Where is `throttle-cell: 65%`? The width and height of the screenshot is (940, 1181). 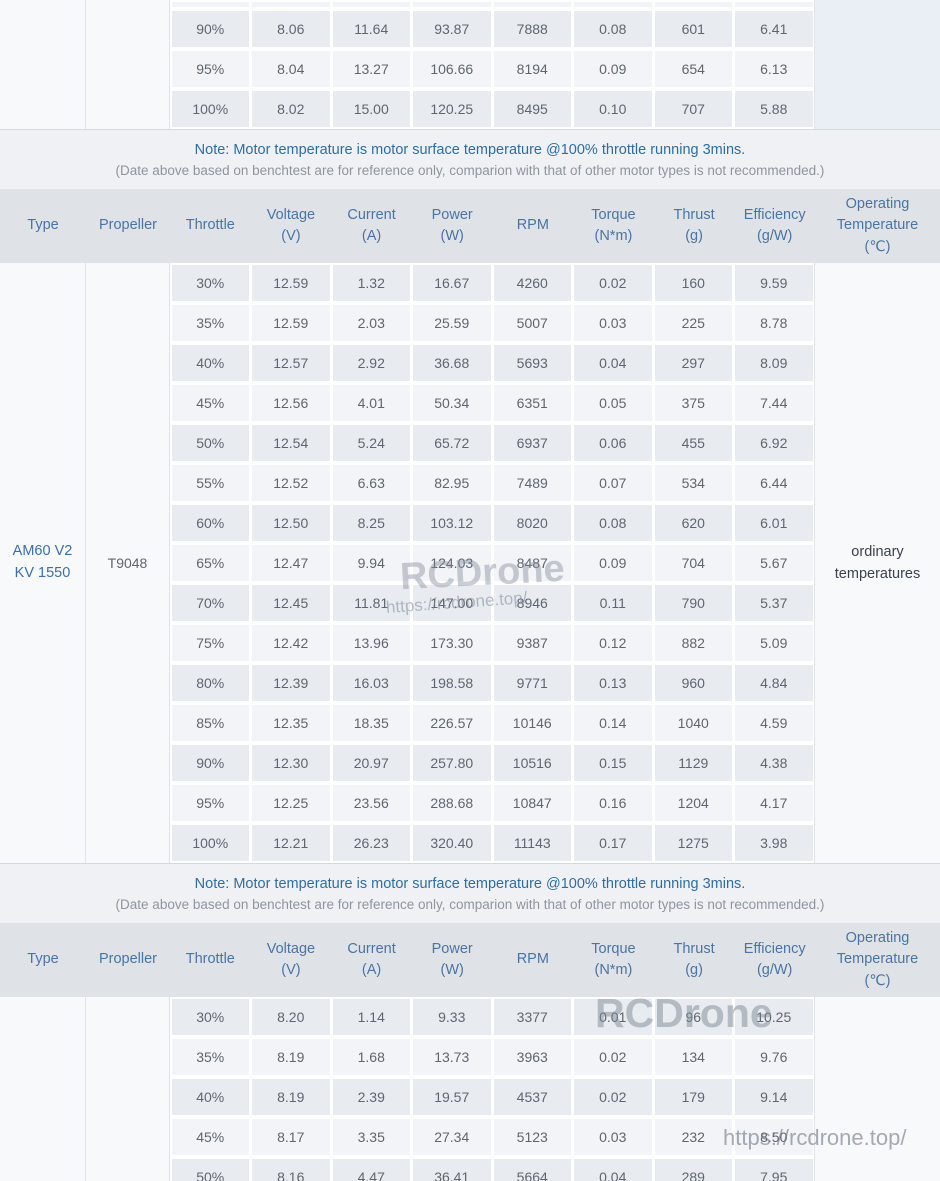 throttle-cell: 65% is located at coordinates (210, 563).